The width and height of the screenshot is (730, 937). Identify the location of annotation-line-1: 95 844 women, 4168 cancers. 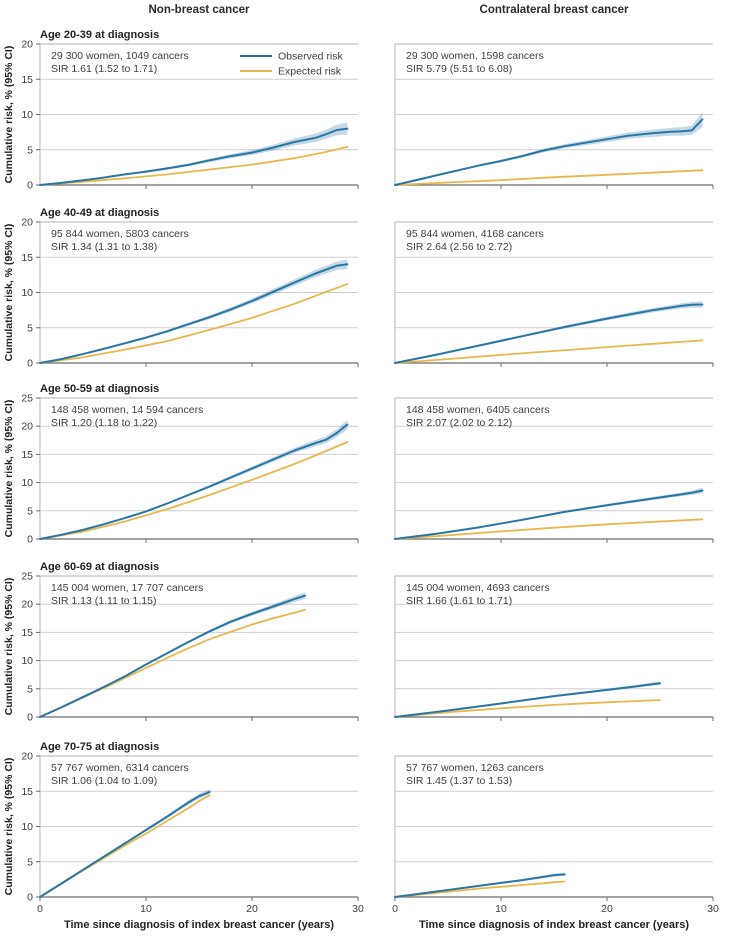
(475, 234).